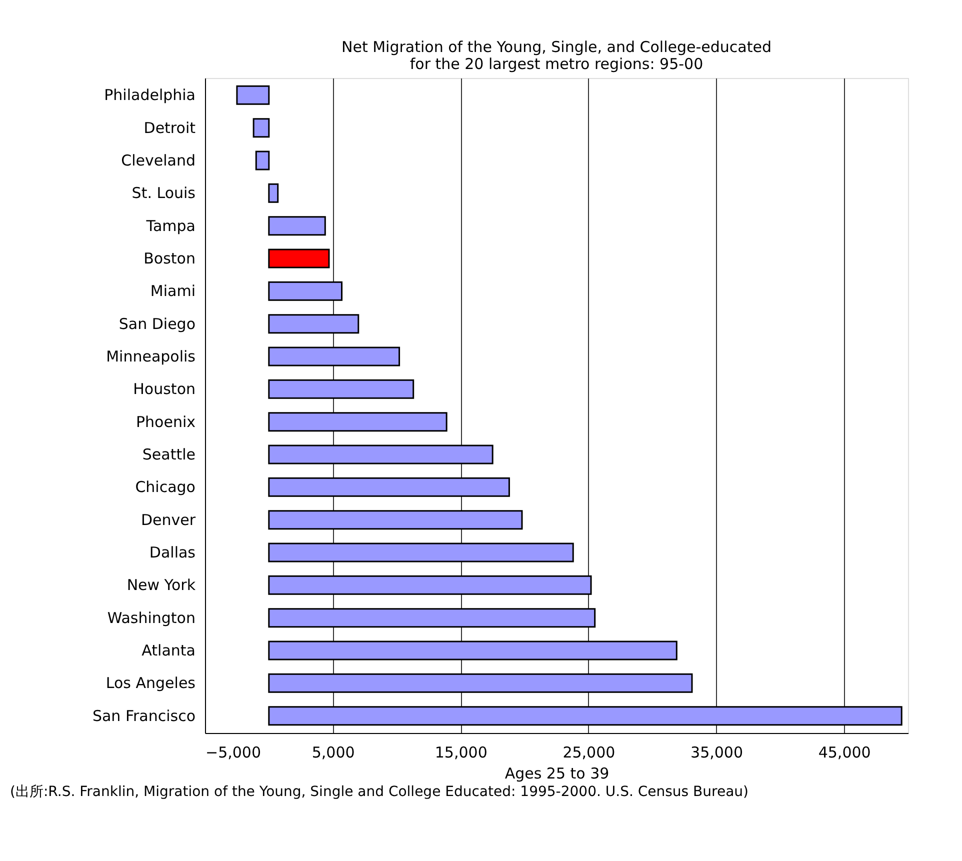 The width and height of the screenshot is (962, 861). Describe the element at coordinates (844, 753) in the screenshot. I see `x-tick-label: 45,000` at that location.